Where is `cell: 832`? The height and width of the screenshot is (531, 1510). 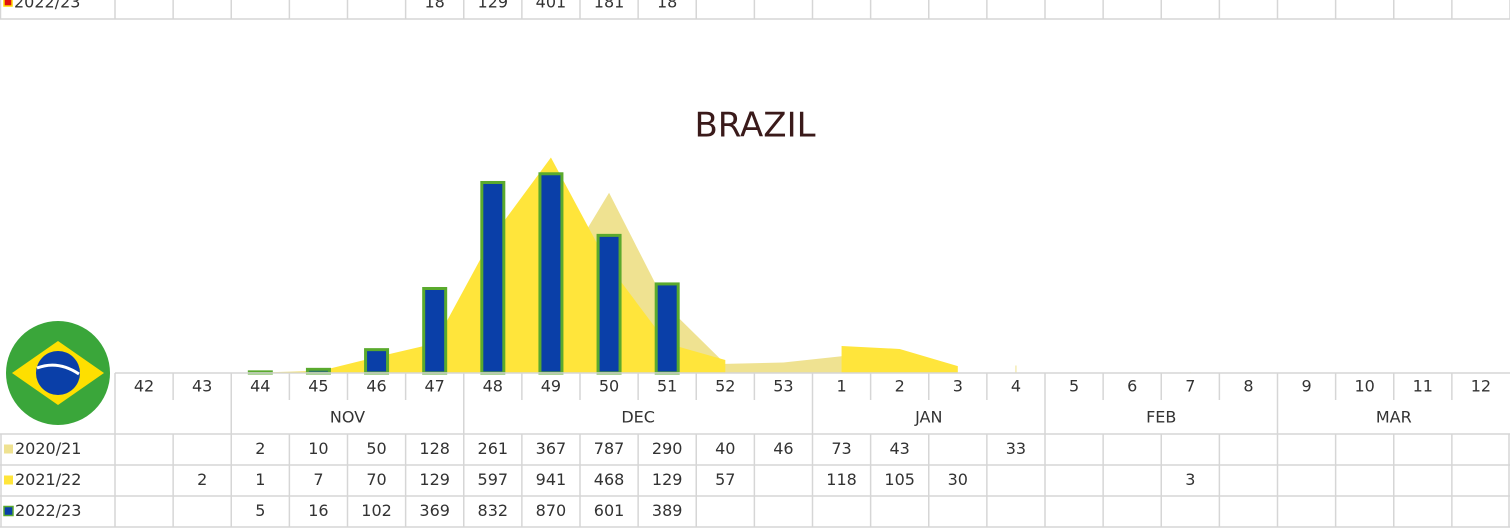 cell: 832 is located at coordinates (493, 510).